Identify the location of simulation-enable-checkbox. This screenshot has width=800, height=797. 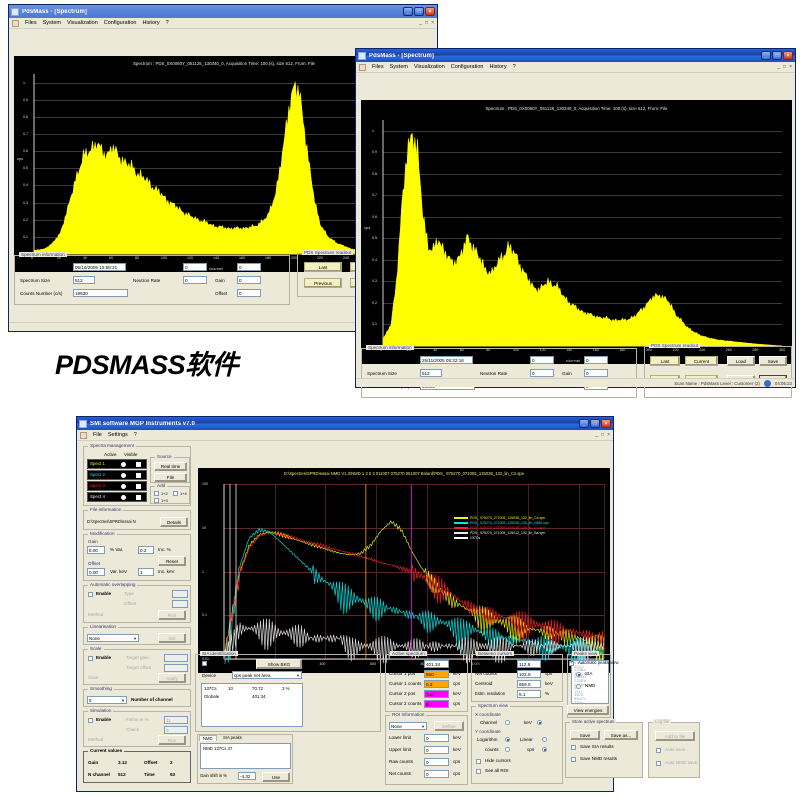
(90, 720).